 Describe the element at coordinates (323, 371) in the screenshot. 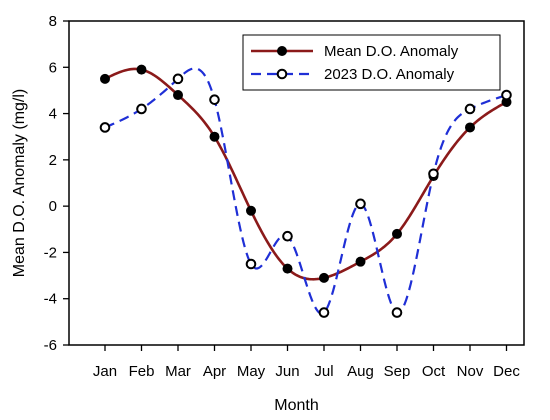

I see `x-tick-label: Jul` at that location.